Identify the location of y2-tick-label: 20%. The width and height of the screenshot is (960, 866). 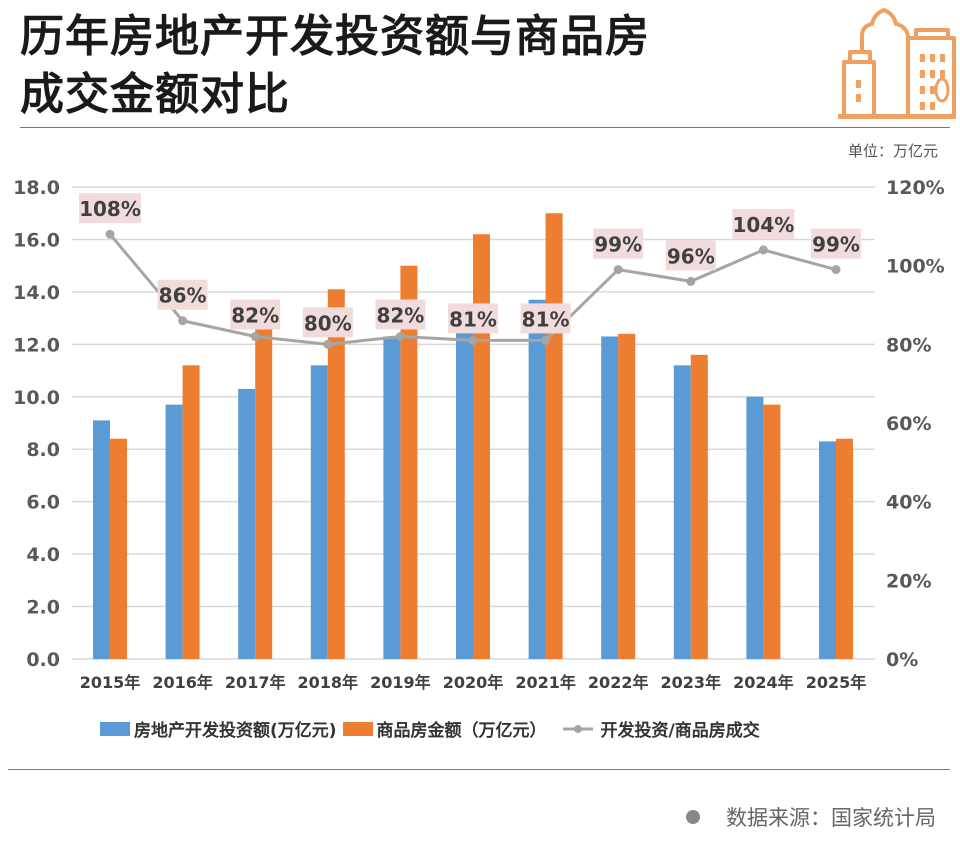
(908, 581).